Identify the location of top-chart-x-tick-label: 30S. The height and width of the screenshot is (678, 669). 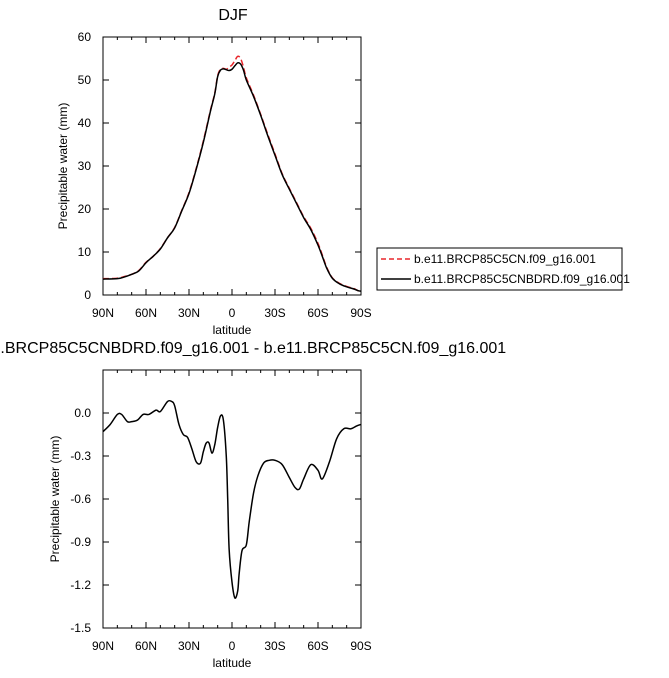
(274, 313).